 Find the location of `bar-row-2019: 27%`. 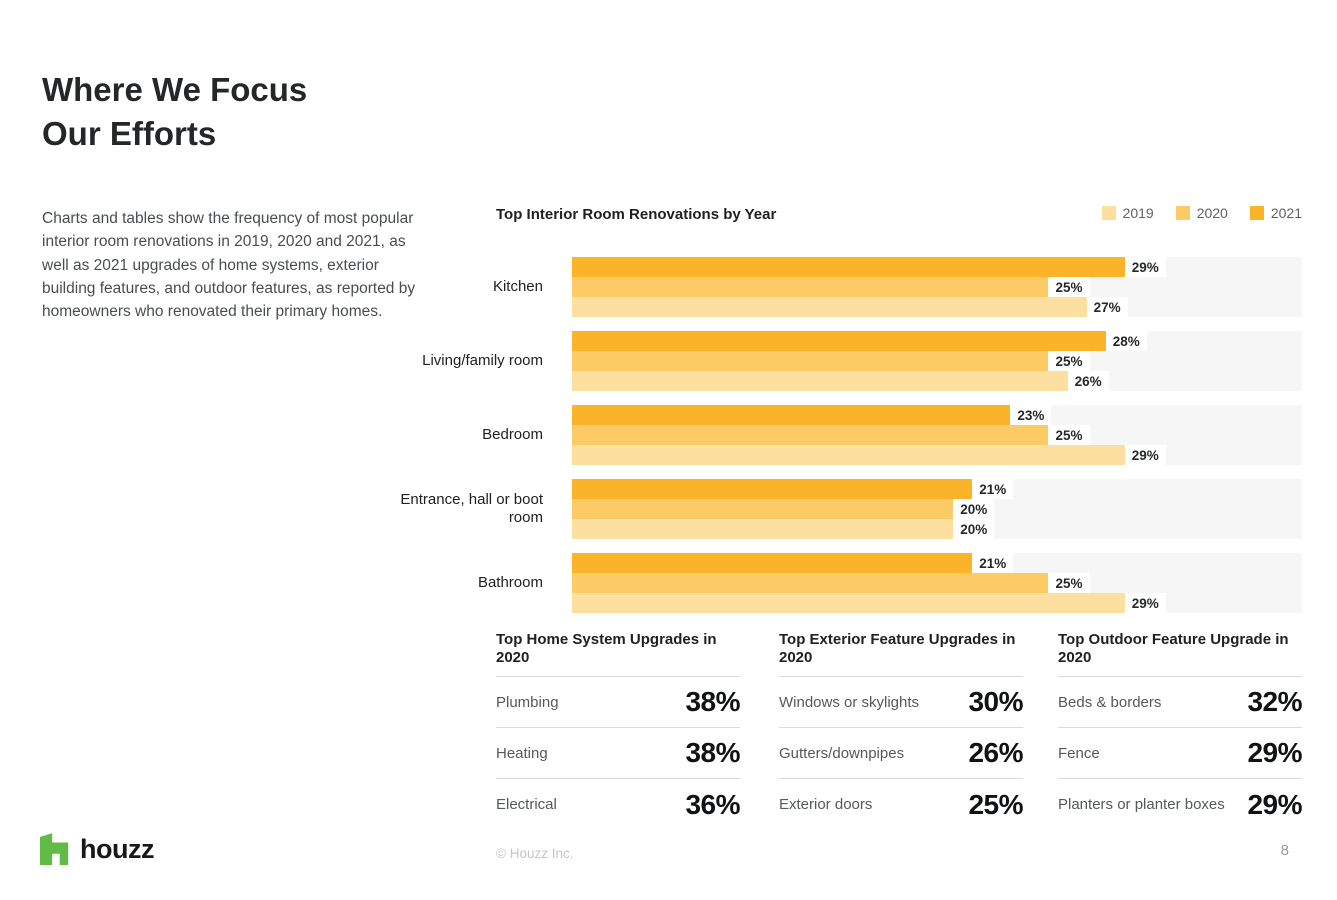

bar-row-2019: 27% is located at coordinates (937, 307).